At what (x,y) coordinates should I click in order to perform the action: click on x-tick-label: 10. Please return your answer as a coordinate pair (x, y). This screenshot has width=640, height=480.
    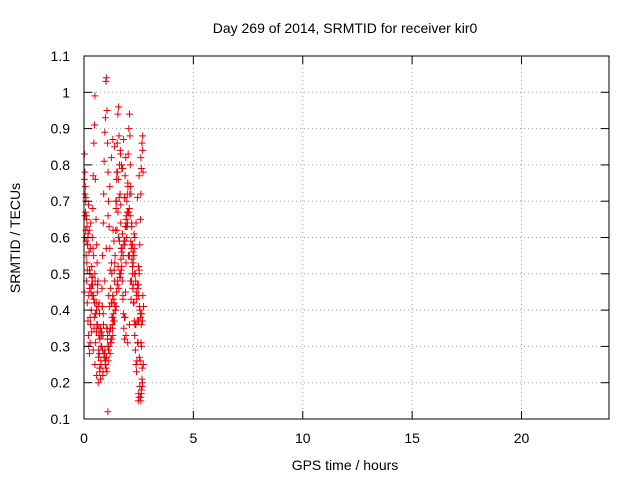
    Looking at the image, I should click on (303, 438).